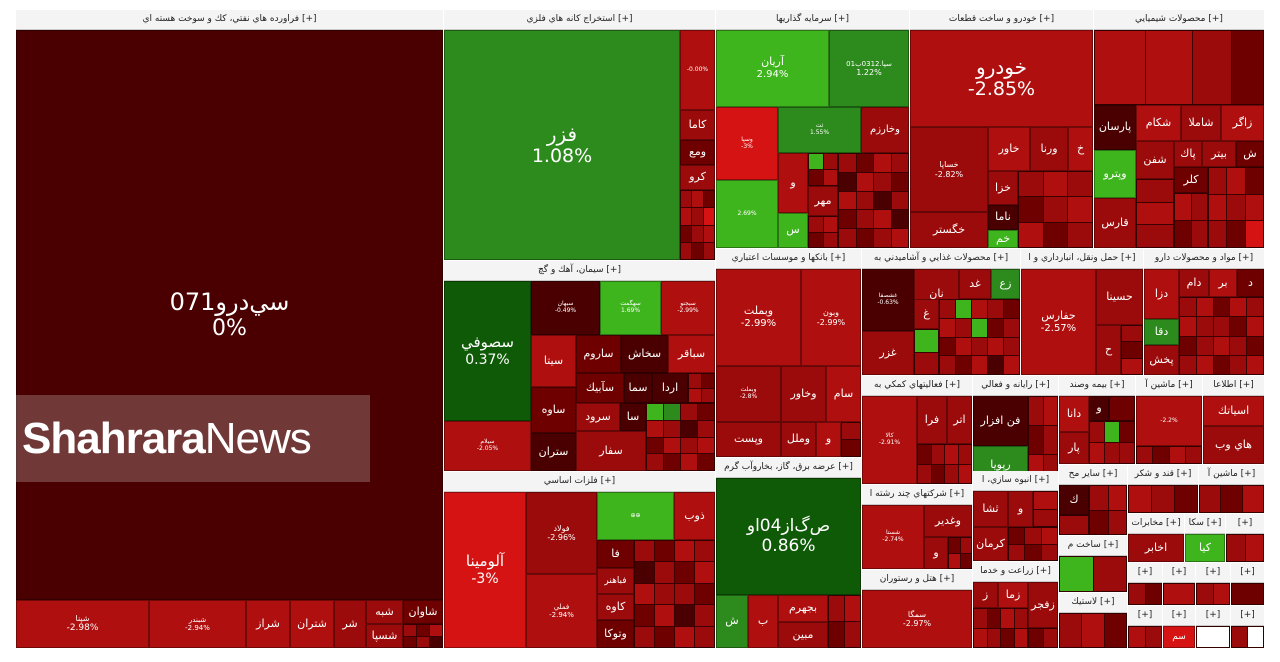 The image size is (1280, 662). Describe the element at coordinates (697, 152) in the screenshot. I see `stock-tile: ومع` at that location.